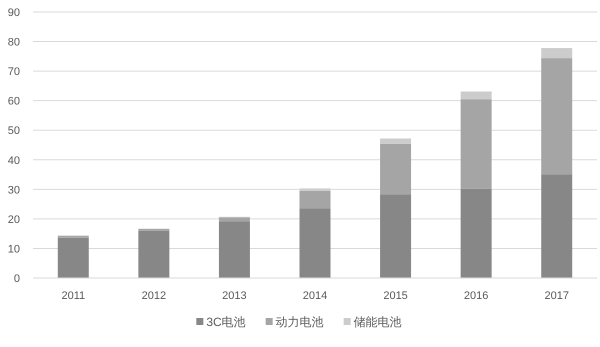 Image resolution: width=600 pixels, height=347 pixels. Describe the element at coordinates (378, 322) in the screenshot. I see `legend-label: 储能电池` at that location.